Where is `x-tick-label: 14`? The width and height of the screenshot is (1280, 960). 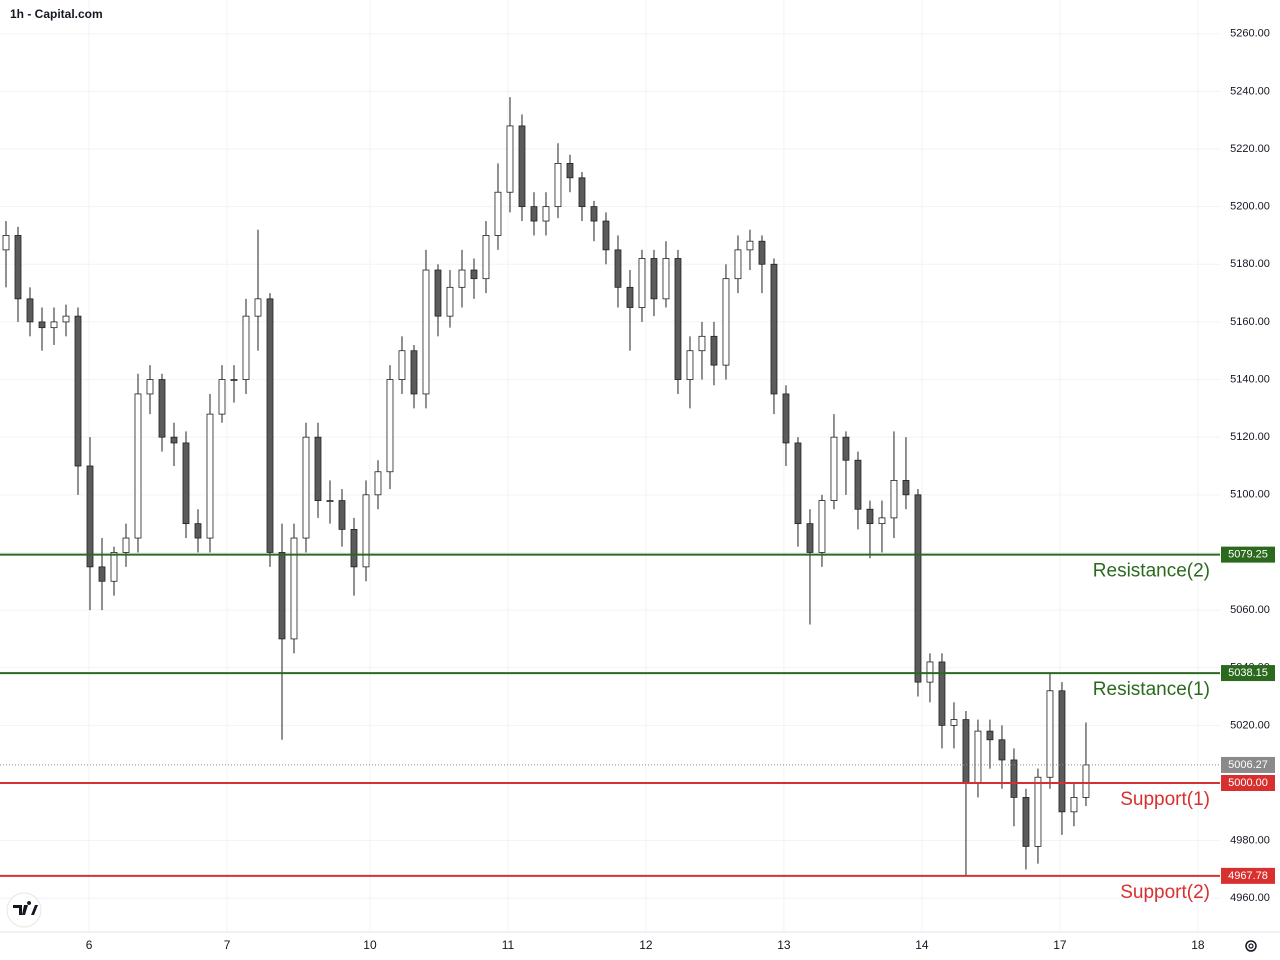 x-tick-label: 14 is located at coordinates (922, 945).